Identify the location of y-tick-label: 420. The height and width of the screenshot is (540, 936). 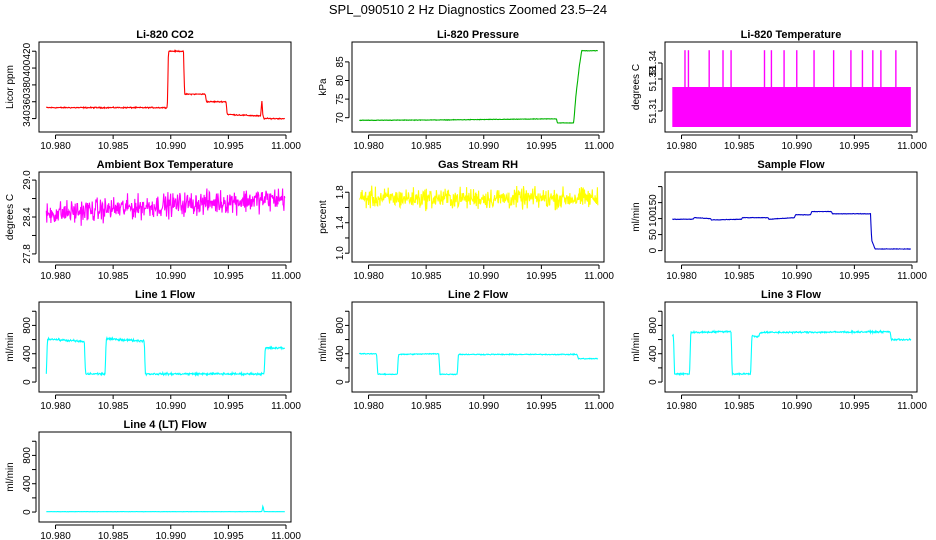
(27, 50).